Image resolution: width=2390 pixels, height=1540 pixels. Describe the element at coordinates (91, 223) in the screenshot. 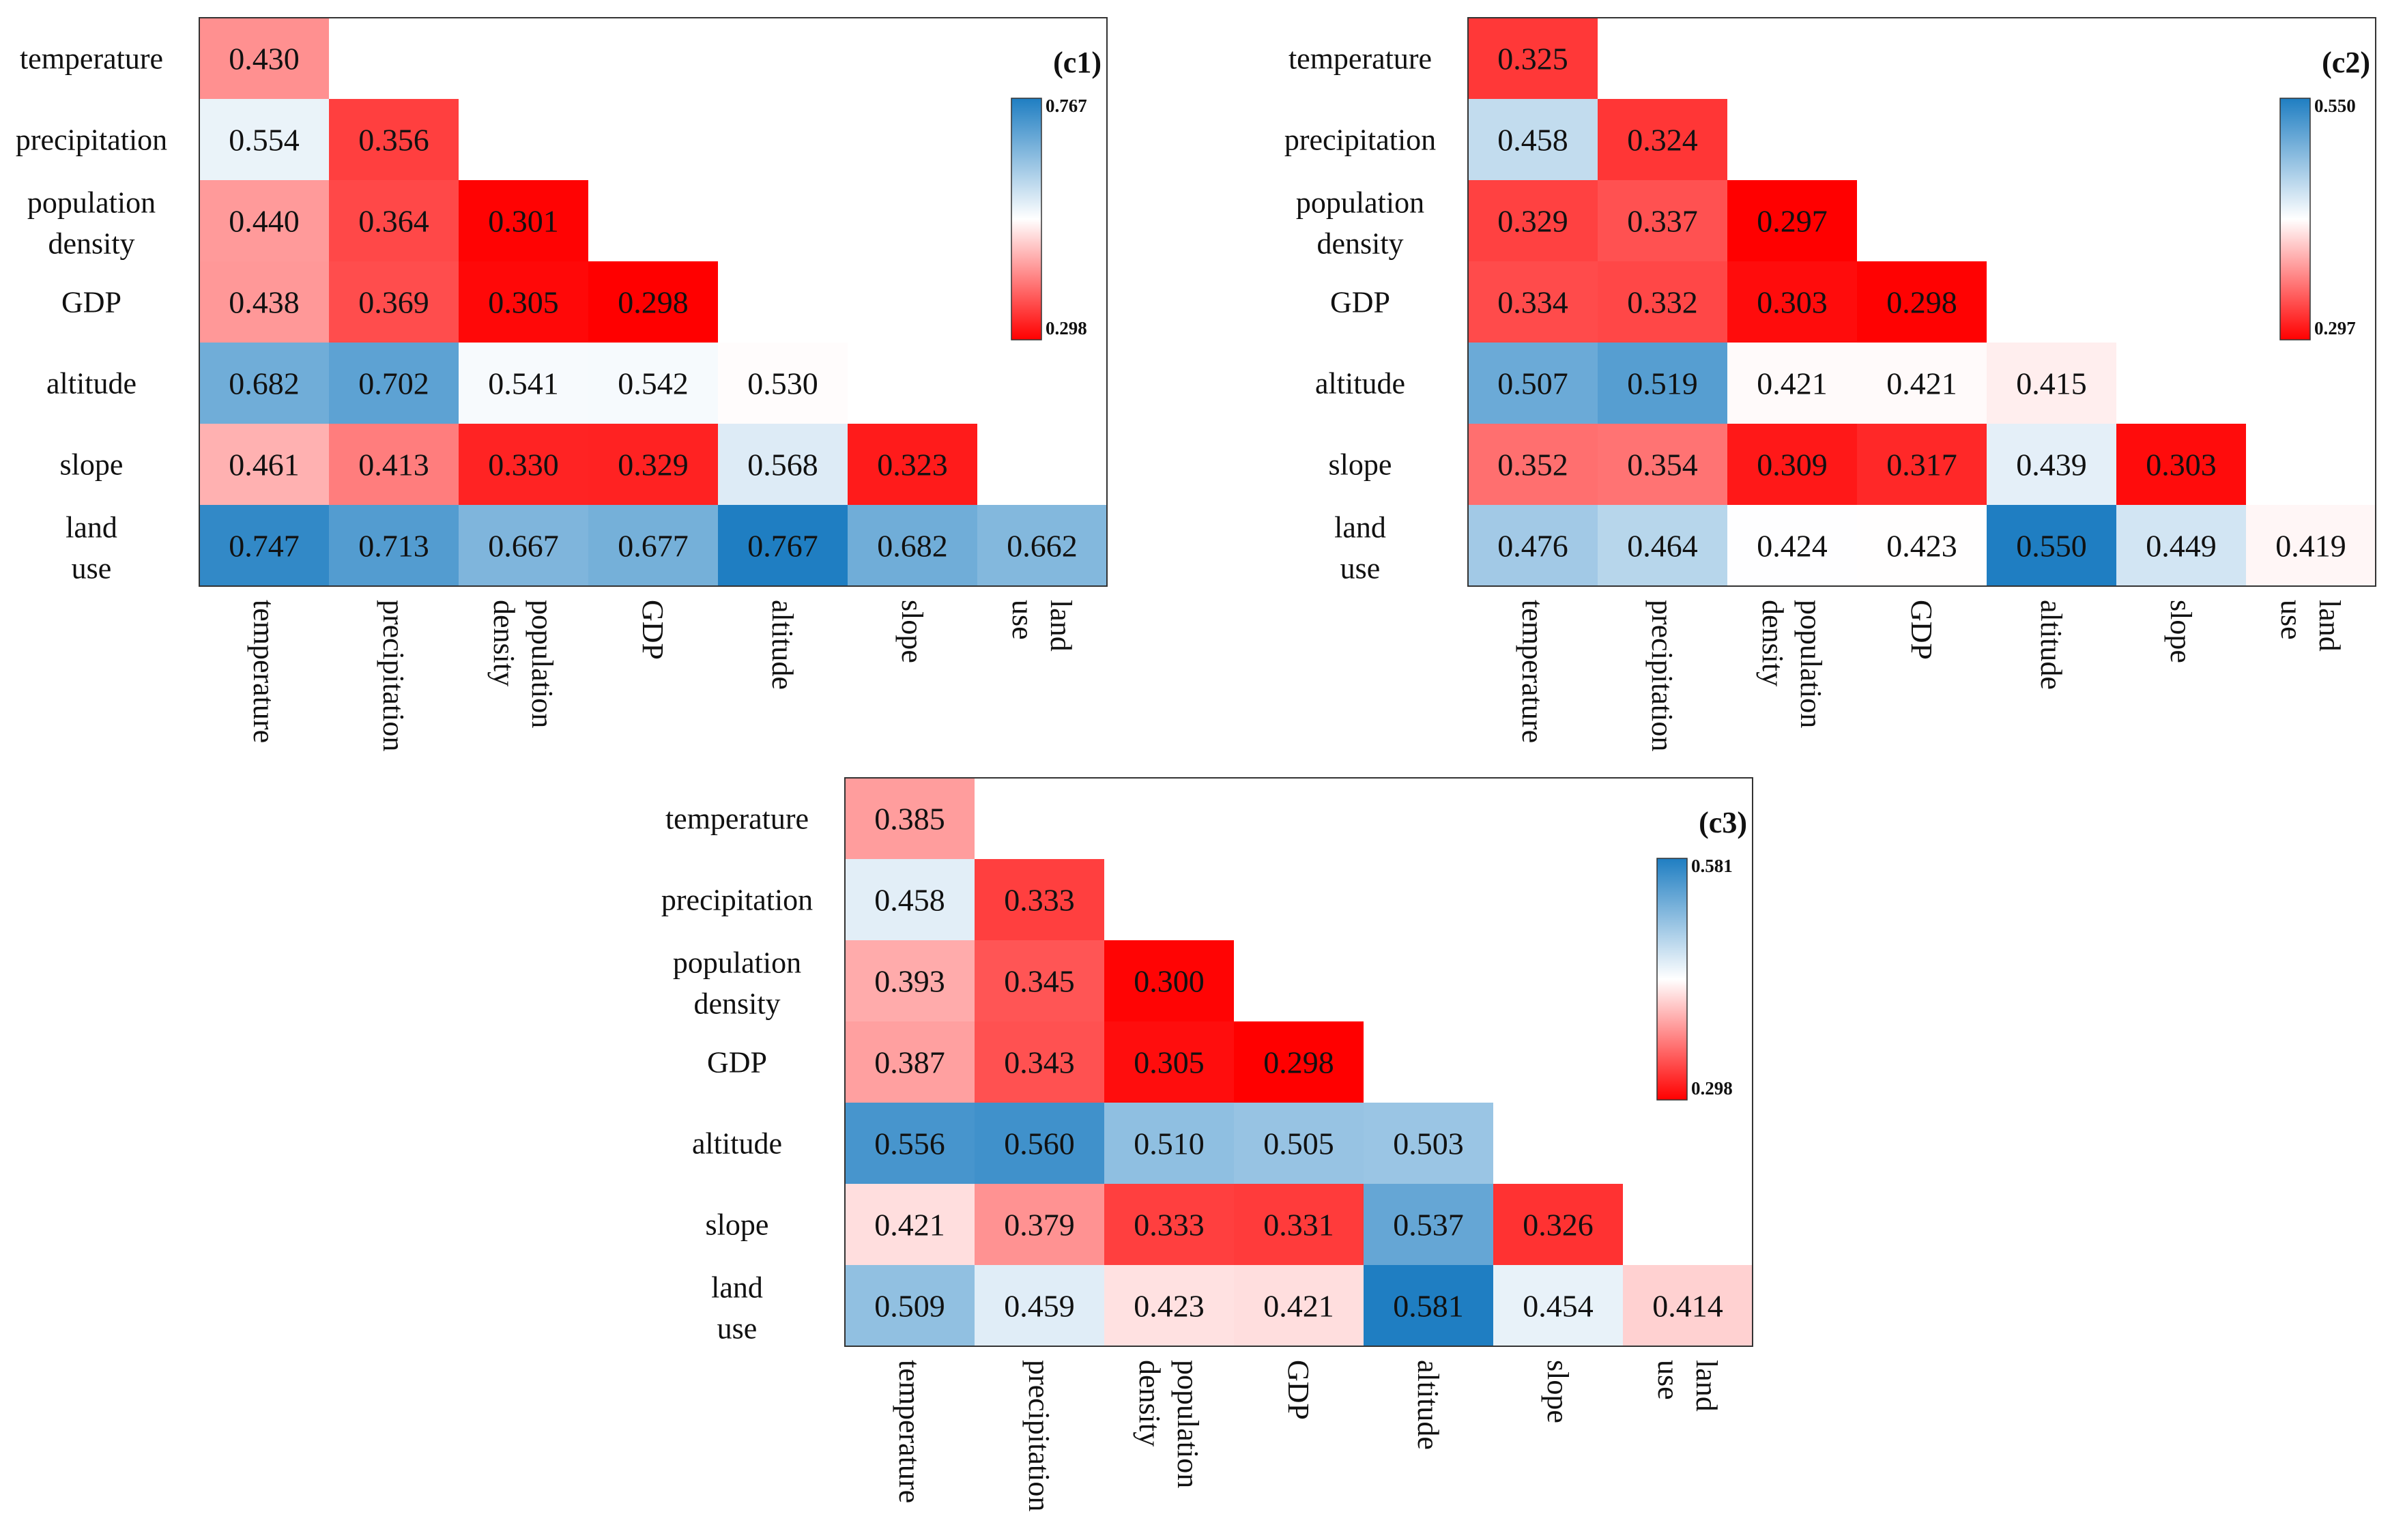

I see `row-label: population density` at that location.